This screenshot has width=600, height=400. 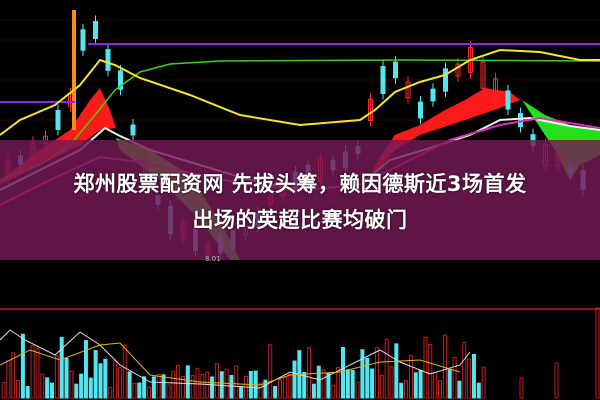 What do you see at coordinates (300, 184) in the screenshot?
I see `headline-line-1: 郑州股票配资网 先拔头筹，赖因德斯近3场首发` at bounding box center [300, 184].